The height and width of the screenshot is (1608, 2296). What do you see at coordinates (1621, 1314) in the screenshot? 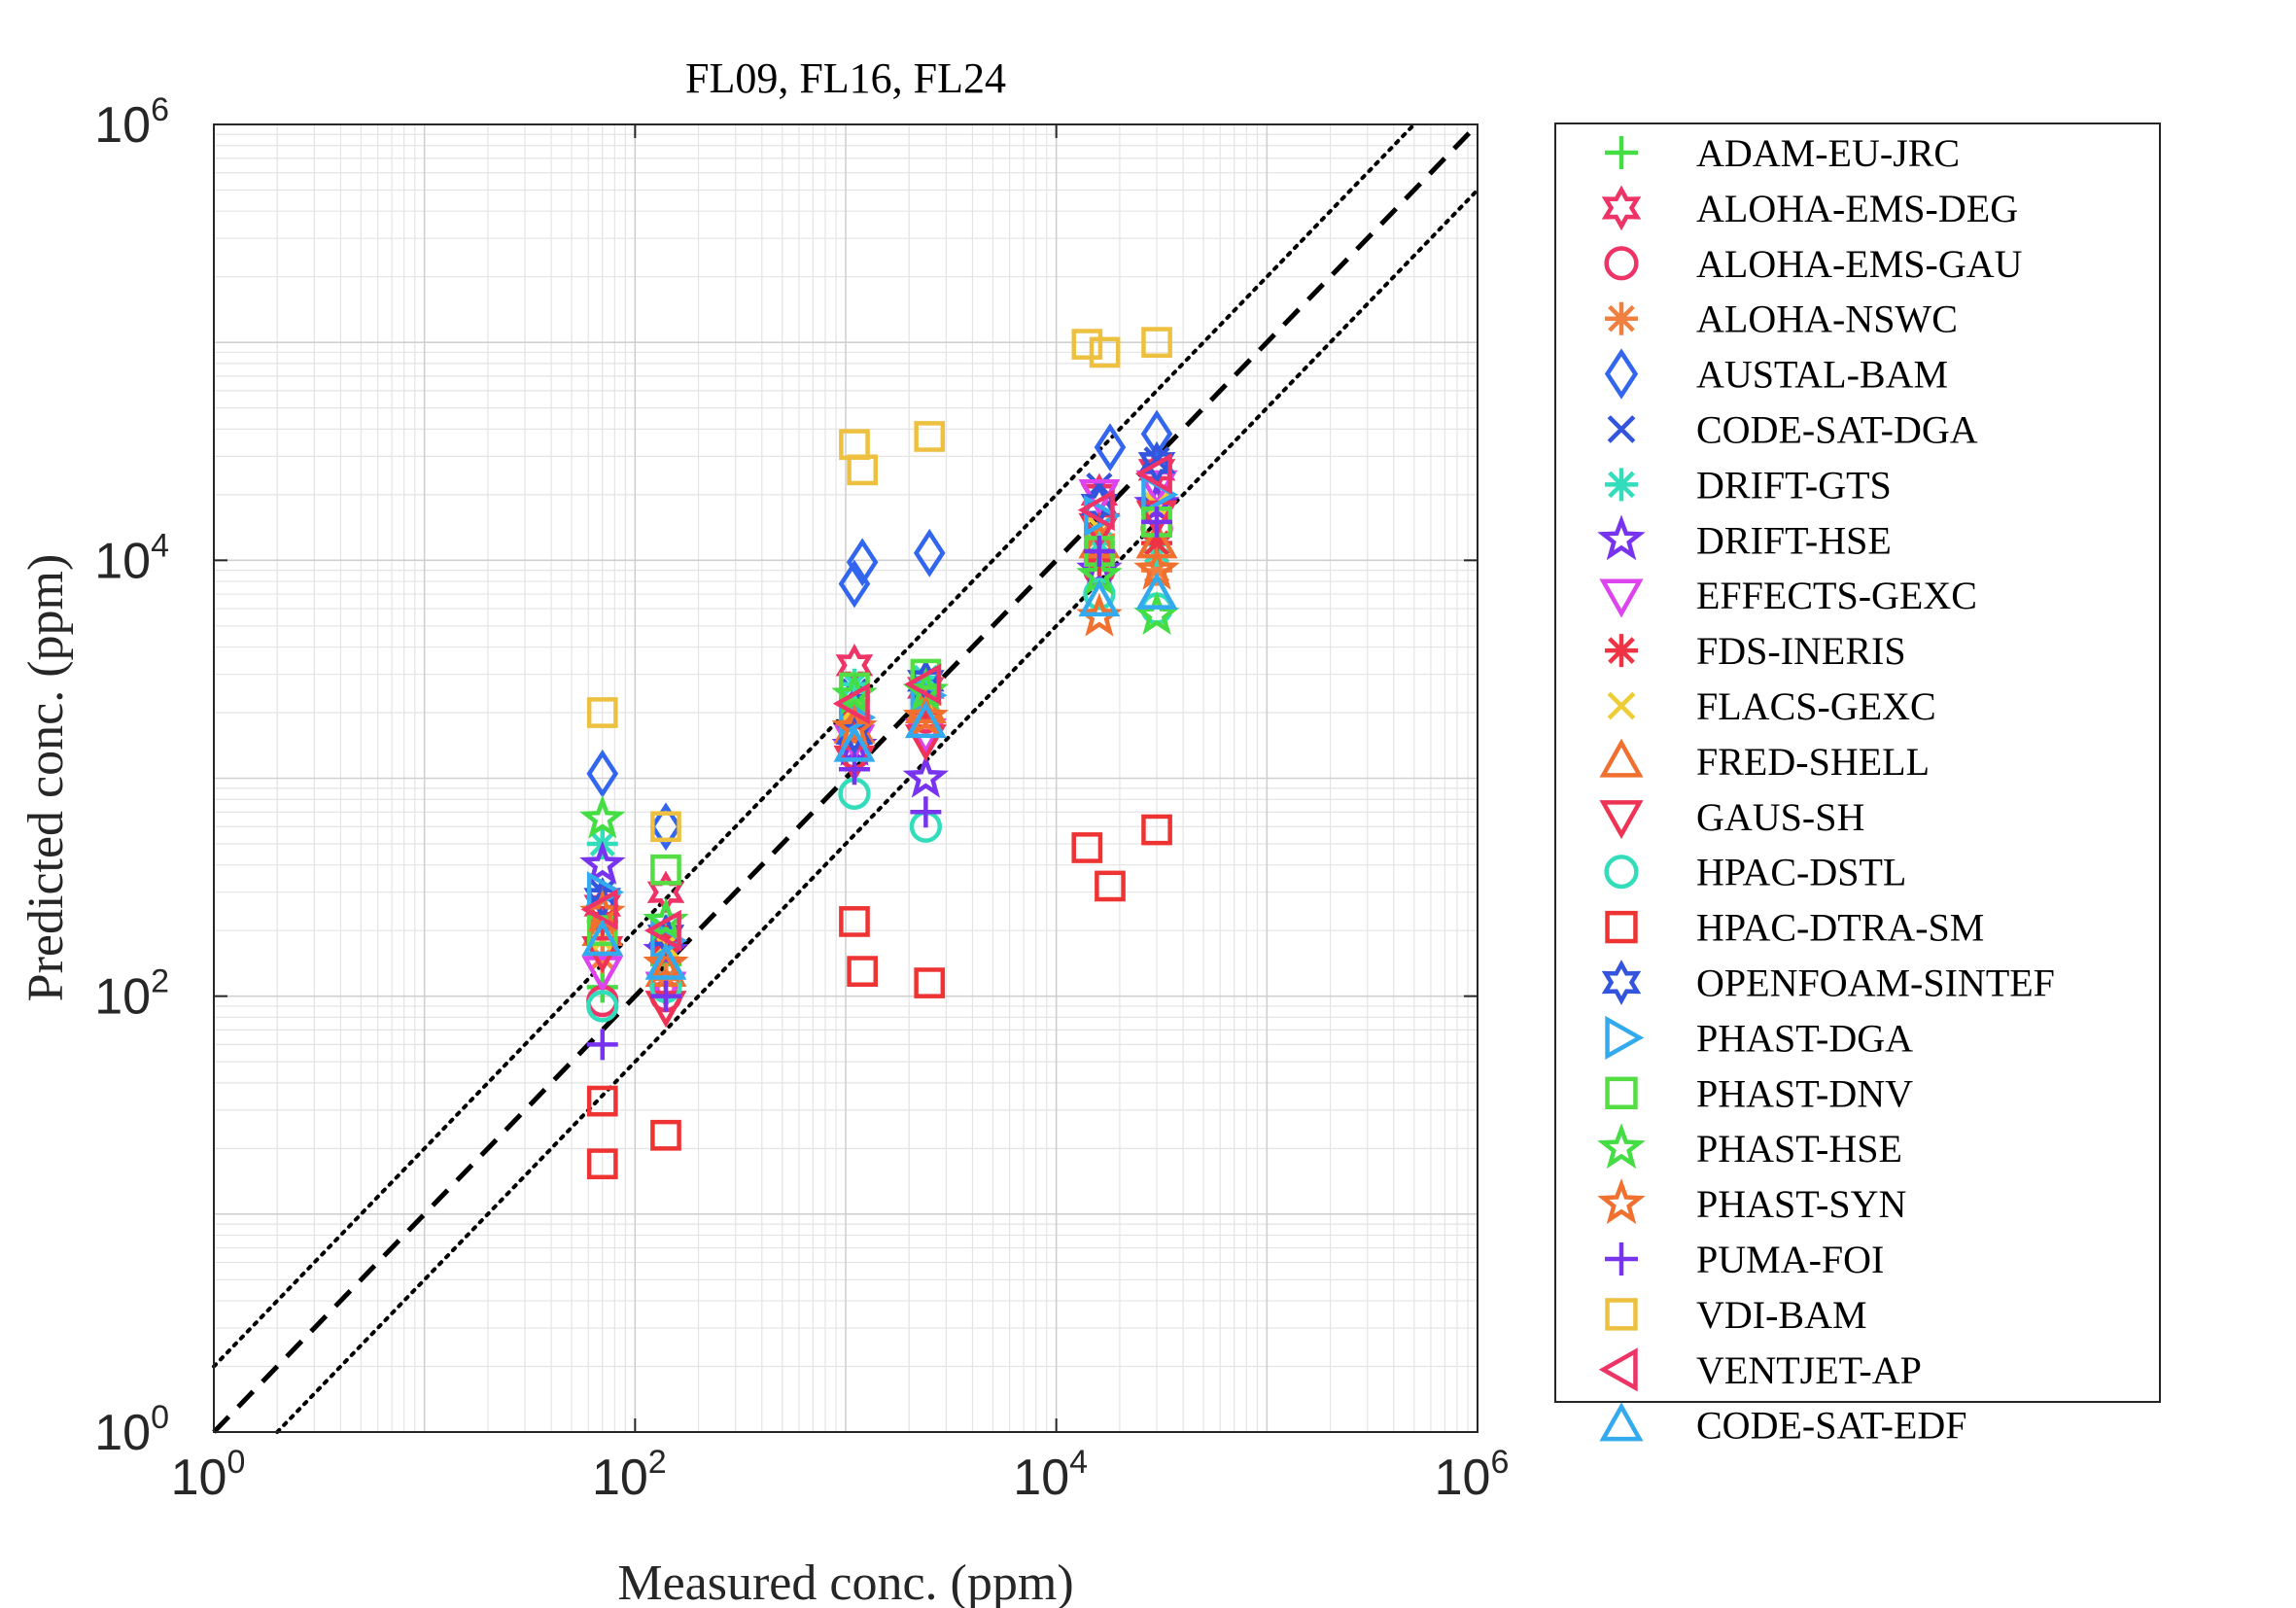
I see `legend-marker-vdi-bam` at bounding box center [1621, 1314].